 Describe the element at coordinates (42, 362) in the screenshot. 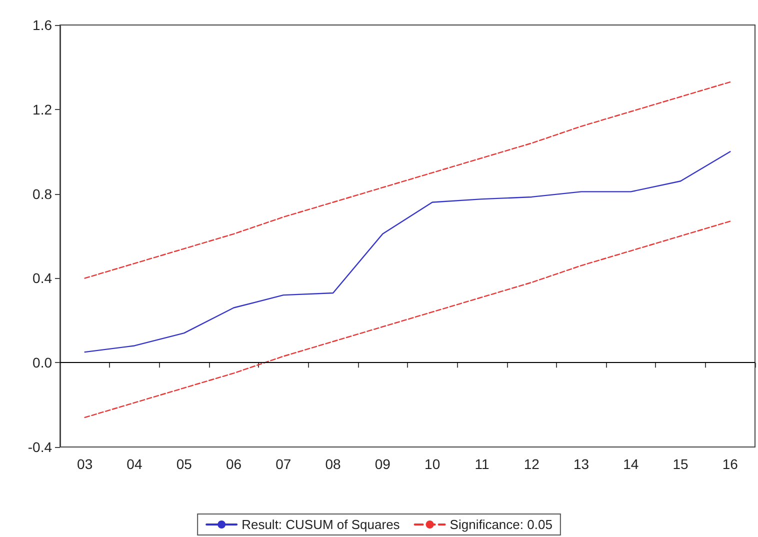

I see `y-tick-label: 0.0` at that location.